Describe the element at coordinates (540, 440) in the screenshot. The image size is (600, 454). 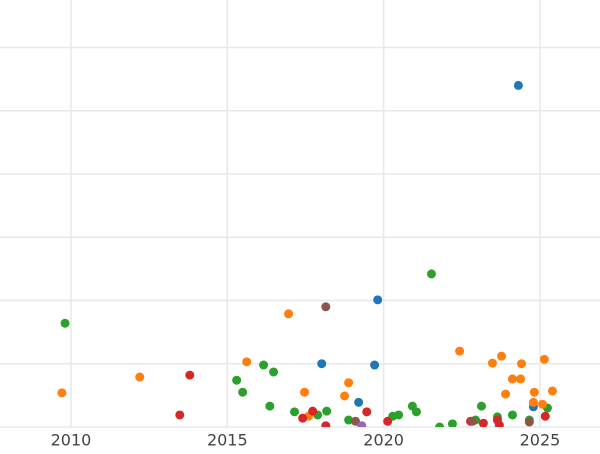
I see `x-tick-label: 2025` at that location.